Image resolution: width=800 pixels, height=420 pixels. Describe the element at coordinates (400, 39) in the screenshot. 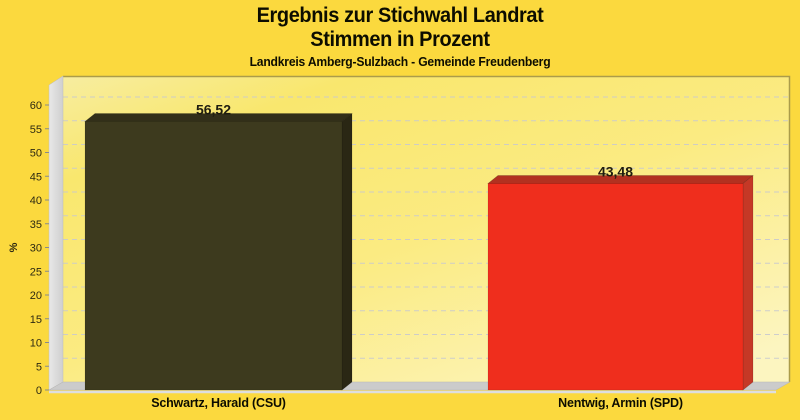

I see `page-title-line2: Stimmen in Prozent` at that location.